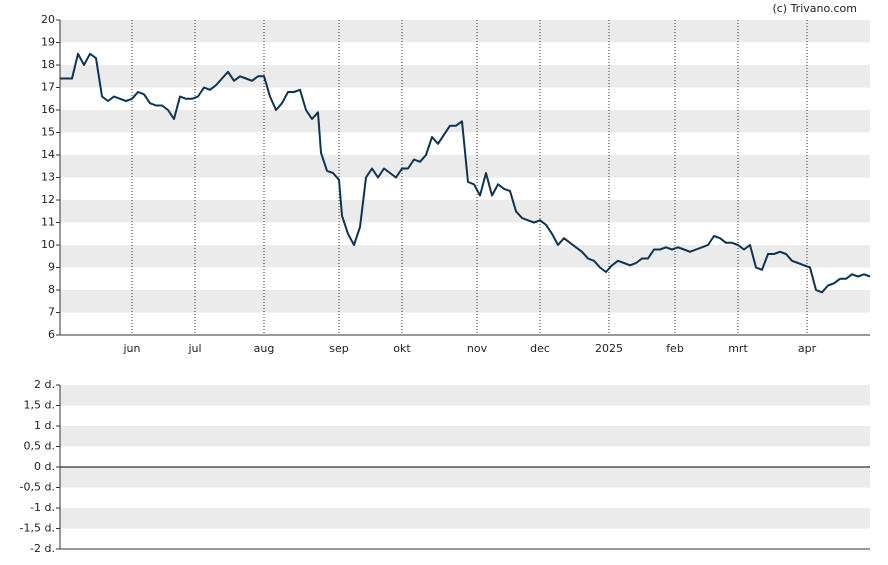 The image size is (888, 565). I want to click on y-tick-label: 11, so click(48, 222).